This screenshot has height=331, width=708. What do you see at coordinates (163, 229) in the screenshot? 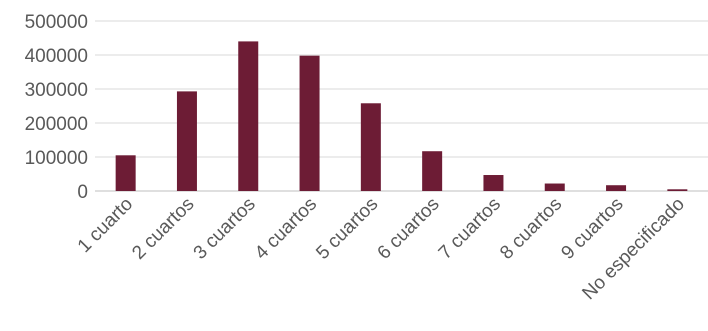
I see `x-category-label: 2 cuartos` at bounding box center [163, 229].